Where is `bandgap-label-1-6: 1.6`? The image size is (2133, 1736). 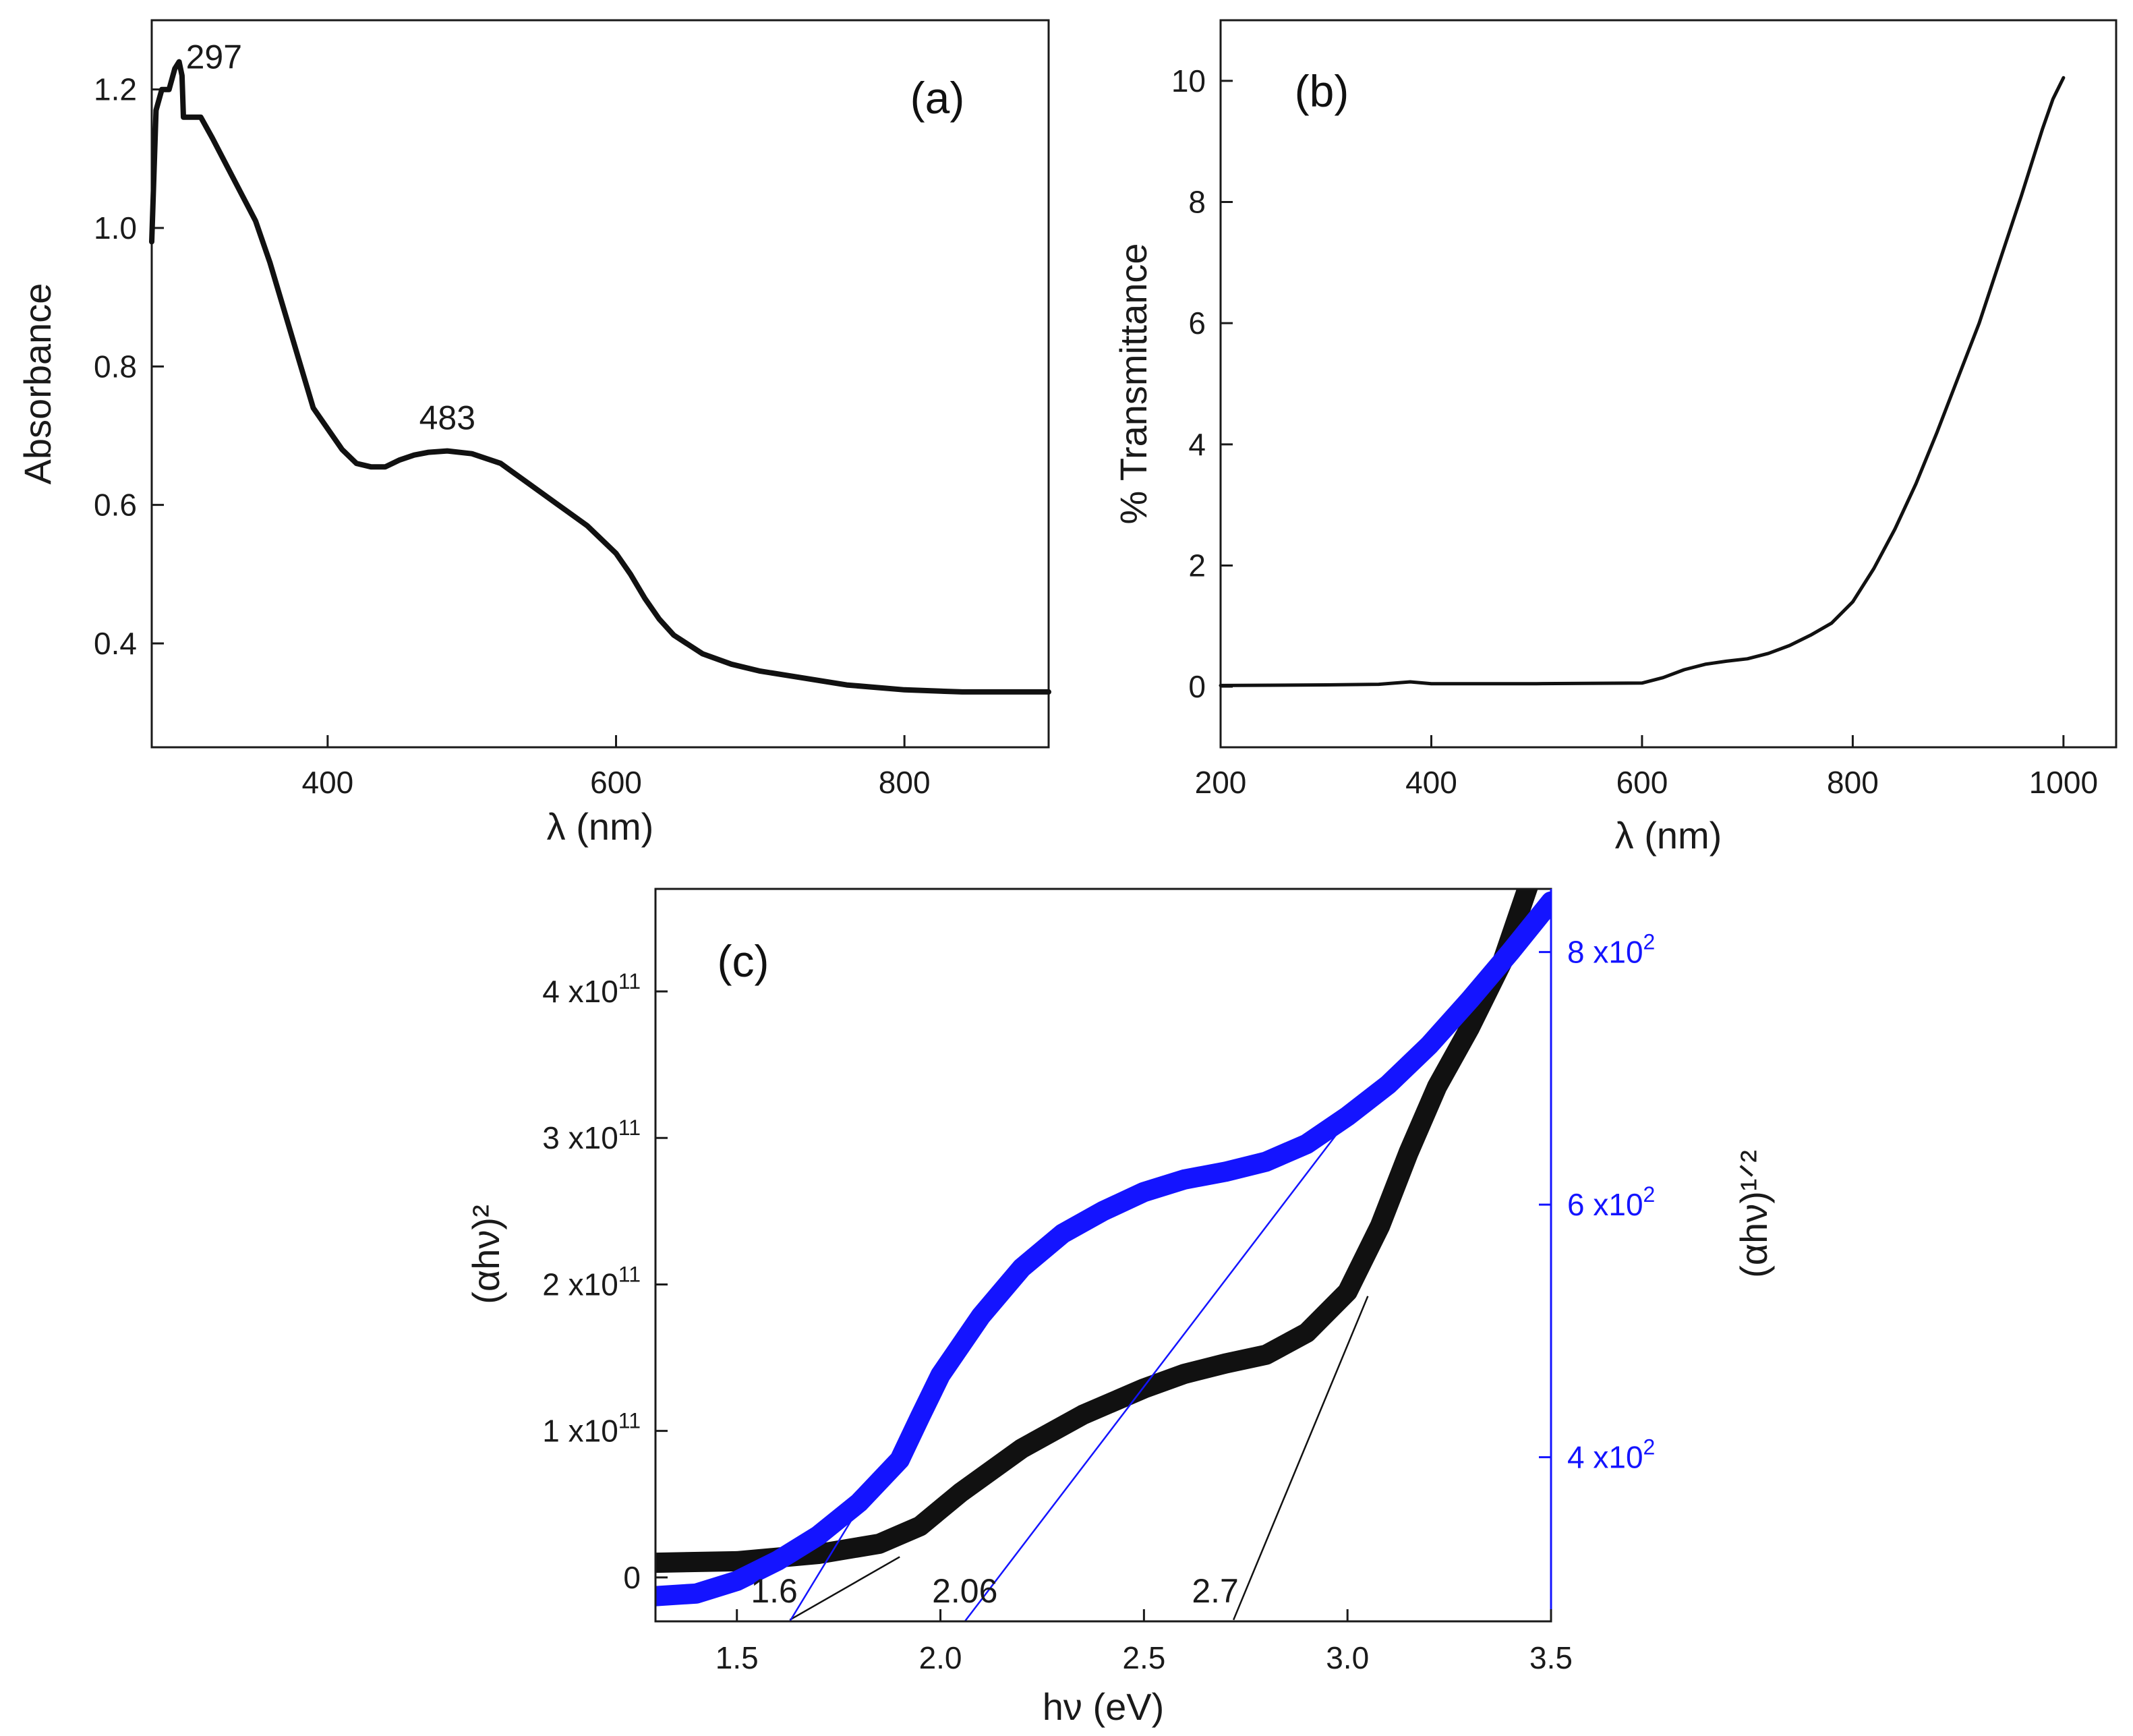 bandgap-label-1-6: 1.6 is located at coordinates (774, 1591).